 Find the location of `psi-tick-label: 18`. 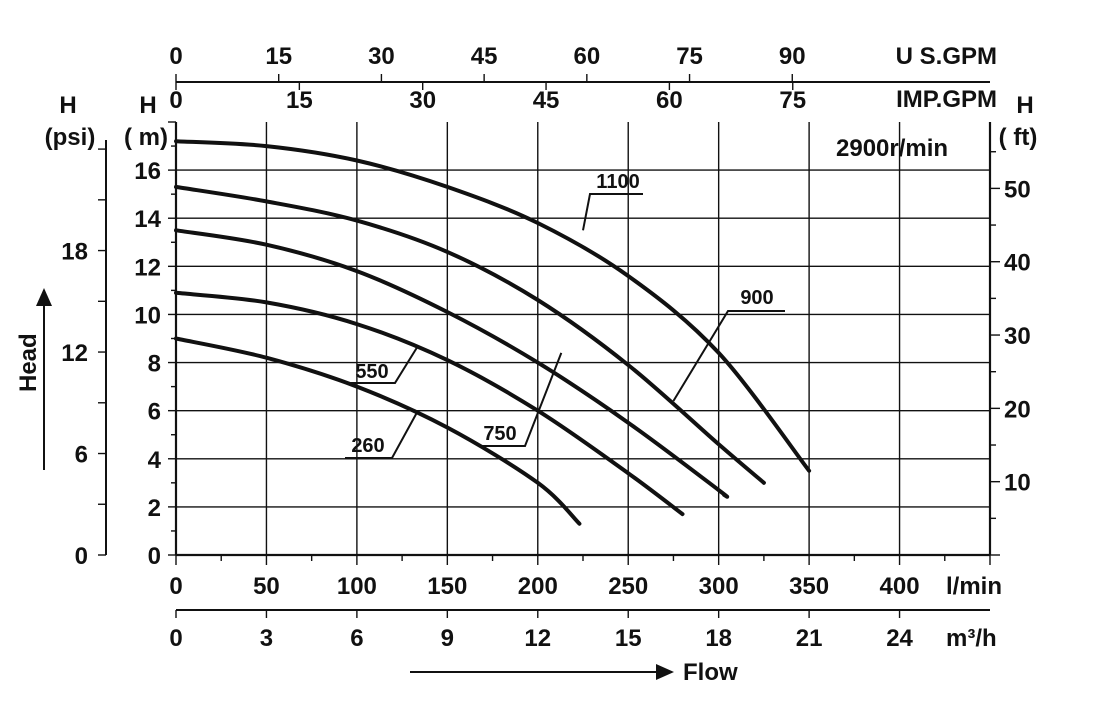

psi-tick-label: 18 is located at coordinates (74, 252).